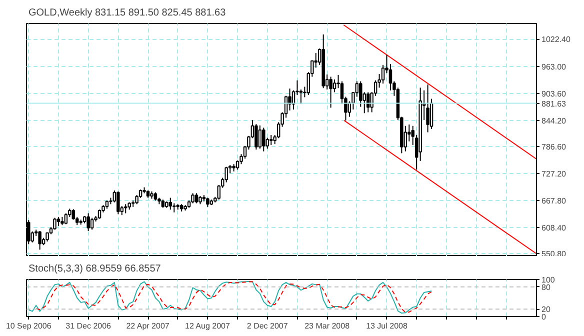  Describe the element at coordinates (544, 317) in the screenshot. I see `y-tick-label: 0` at that location.